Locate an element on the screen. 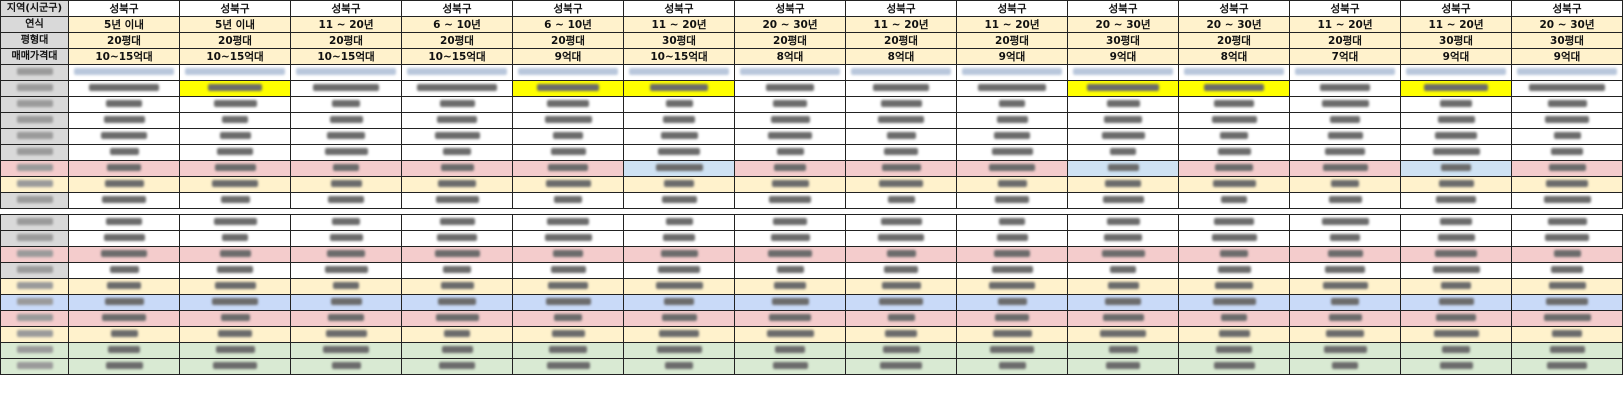  row-label-size: 평형대 is located at coordinates (34, 40).